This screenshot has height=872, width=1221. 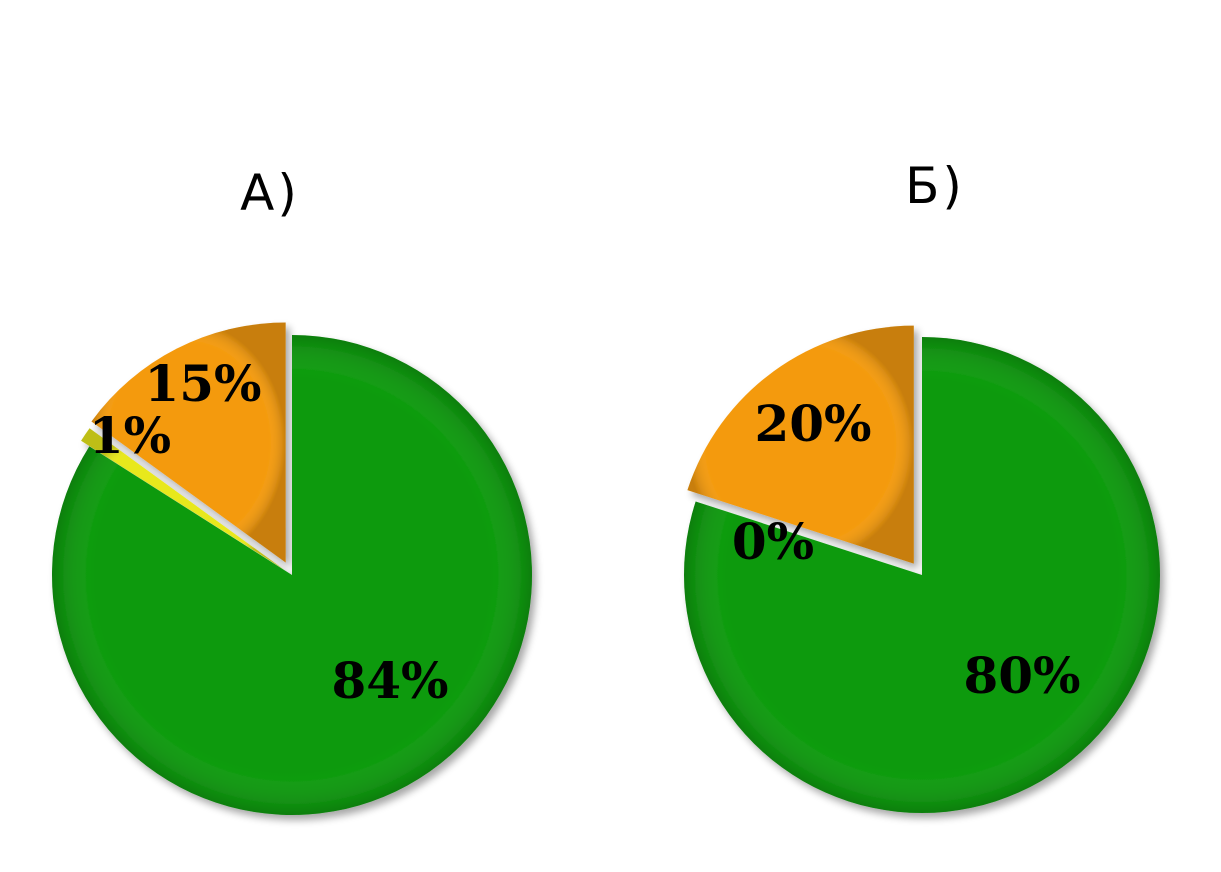 I want to click on slice-label-a-0: 84%, so click(x=389, y=680).